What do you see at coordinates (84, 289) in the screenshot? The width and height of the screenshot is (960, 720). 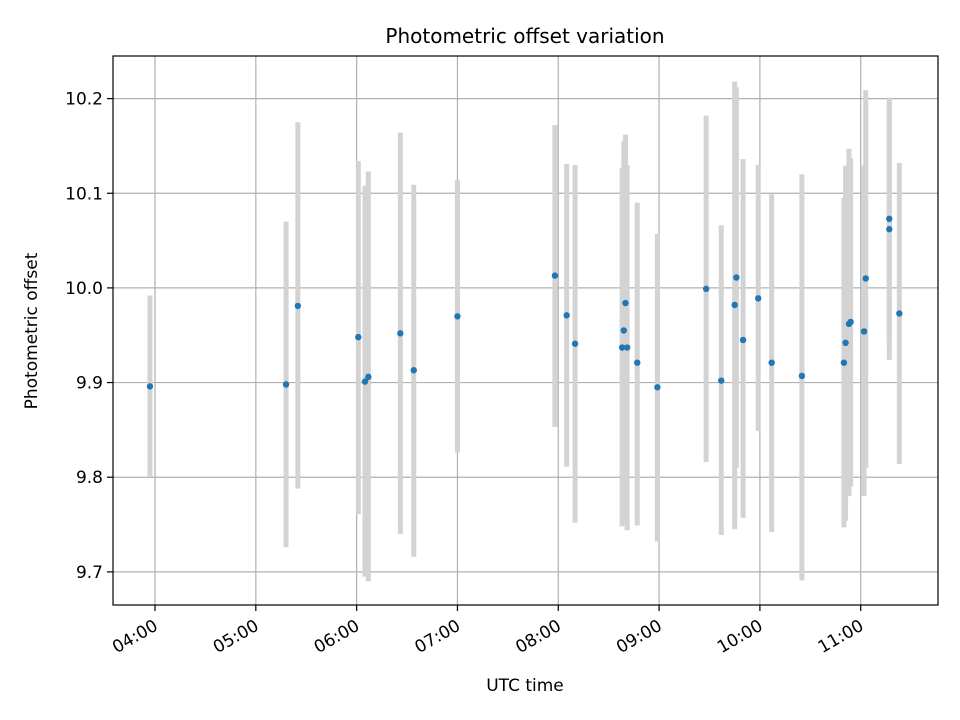 I see `y-tick-label: 10.0` at bounding box center [84, 289].